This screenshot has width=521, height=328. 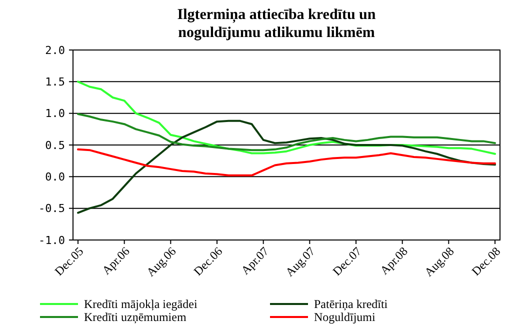 What do you see at coordinates (51, 209) in the screenshot?
I see `y-tick-label: -0.5` at bounding box center [51, 209].